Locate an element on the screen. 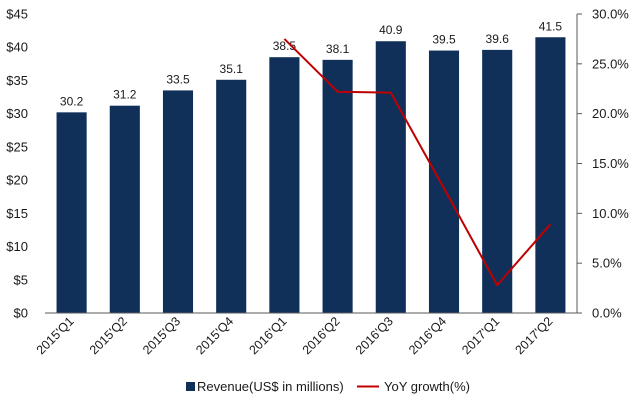 Image resolution: width=640 pixels, height=407 pixels. x-axis-category-label: 2016'Q2 is located at coordinates (321, 335).